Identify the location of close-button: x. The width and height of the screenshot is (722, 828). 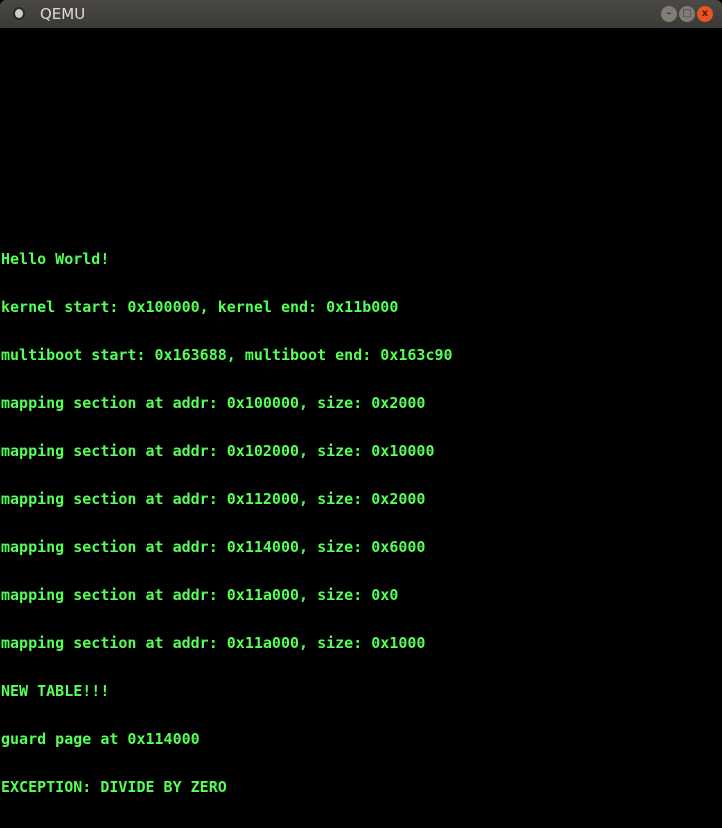
(705, 14).